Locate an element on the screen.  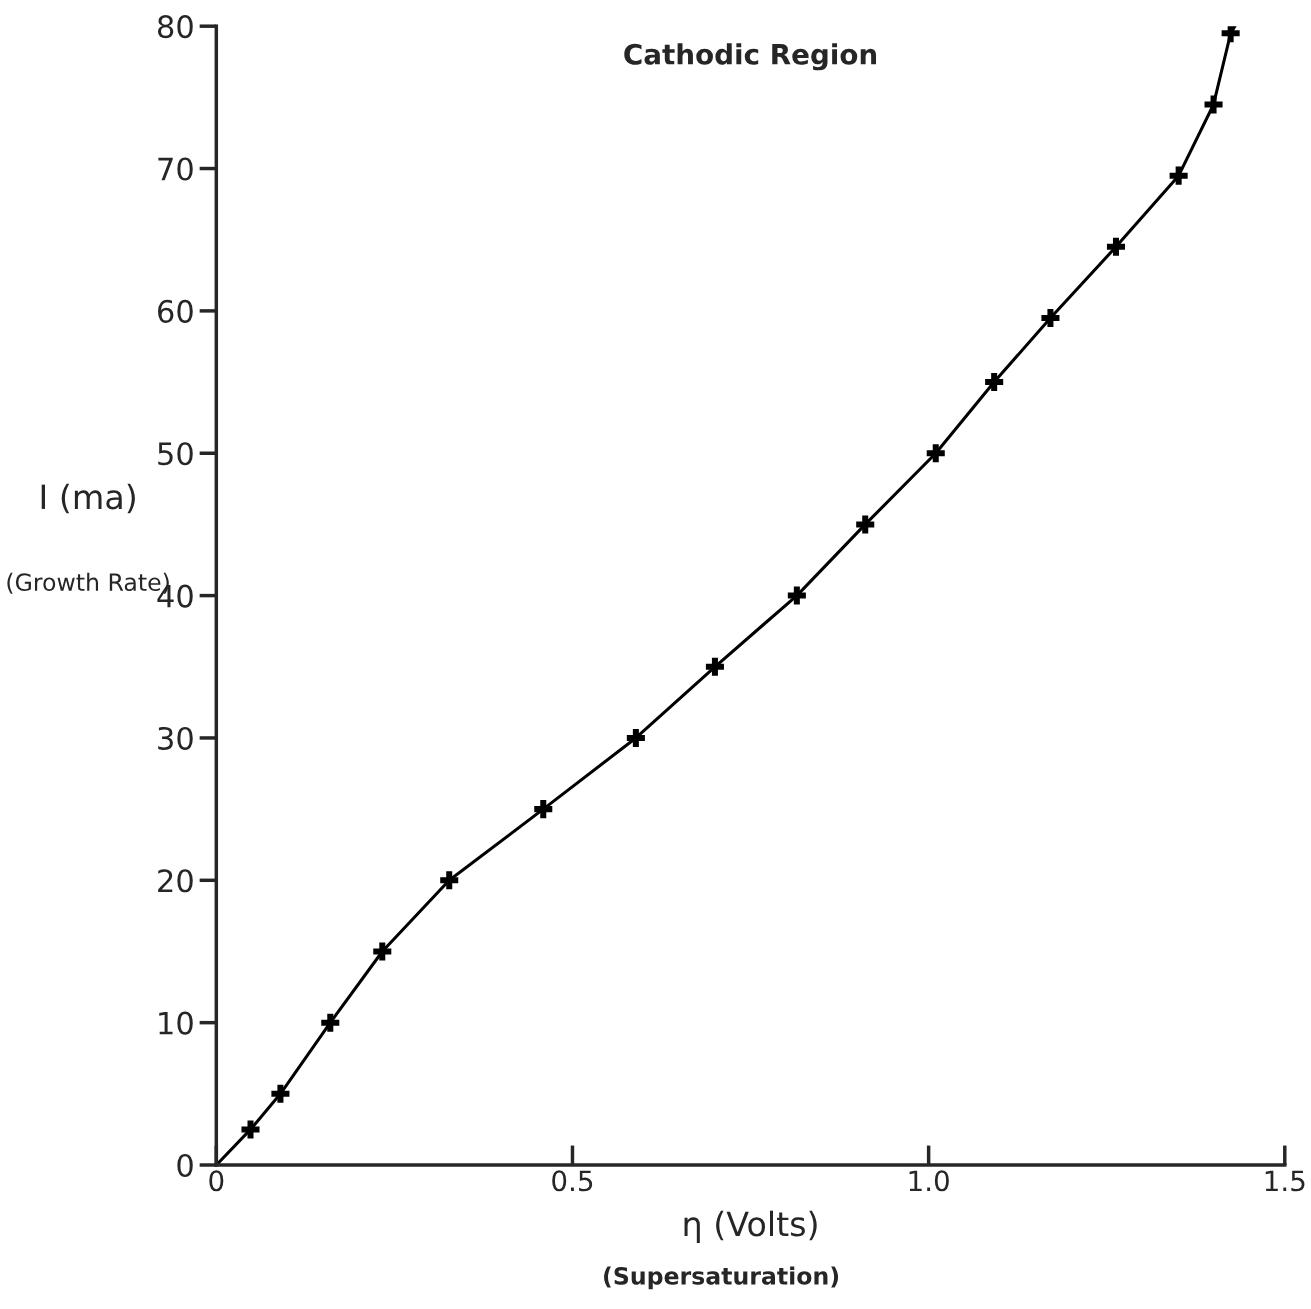
x-tick-label: 0.5 is located at coordinates (572, 1181).